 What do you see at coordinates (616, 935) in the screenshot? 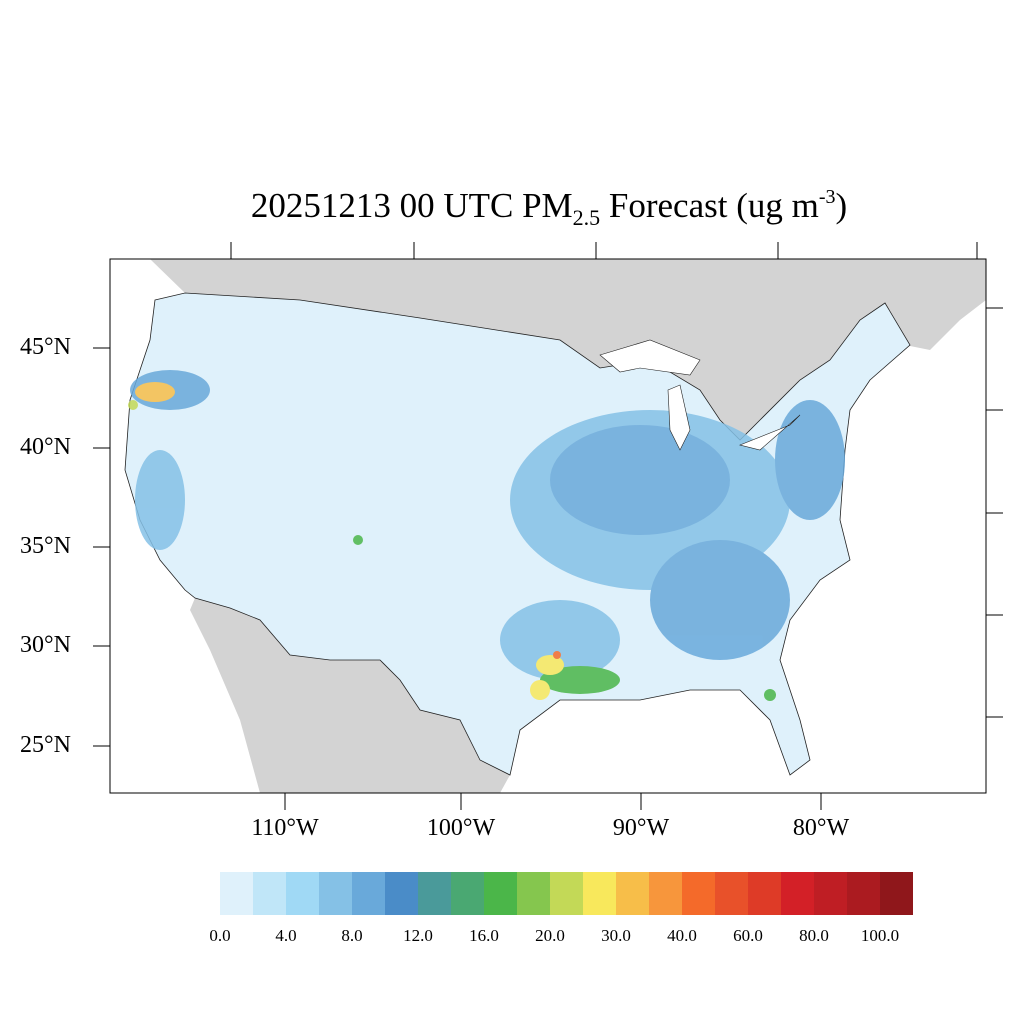
I see `colorbar-label: 30.0` at bounding box center [616, 935].